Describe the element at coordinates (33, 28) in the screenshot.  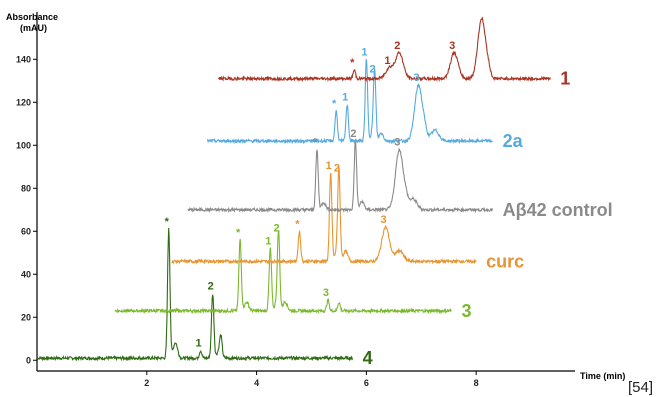
I see `y-axis-label-line2: (mAU)` at that location.